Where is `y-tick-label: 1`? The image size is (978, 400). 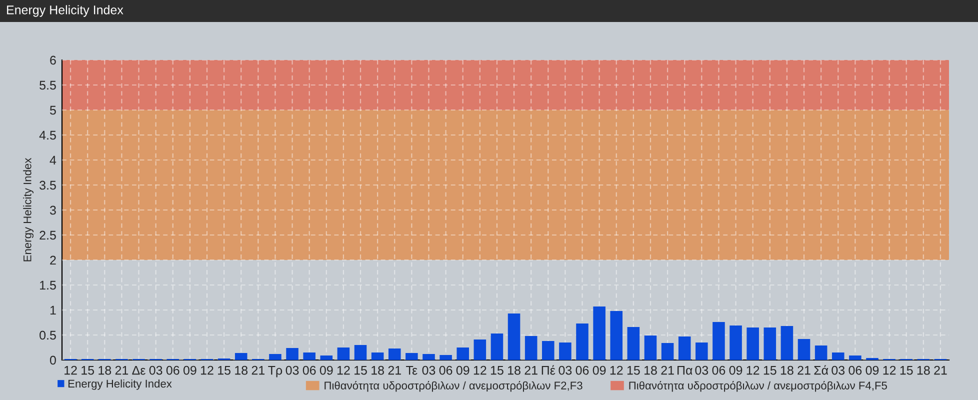
y-tick-label: 1 is located at coordinates (53, 310).